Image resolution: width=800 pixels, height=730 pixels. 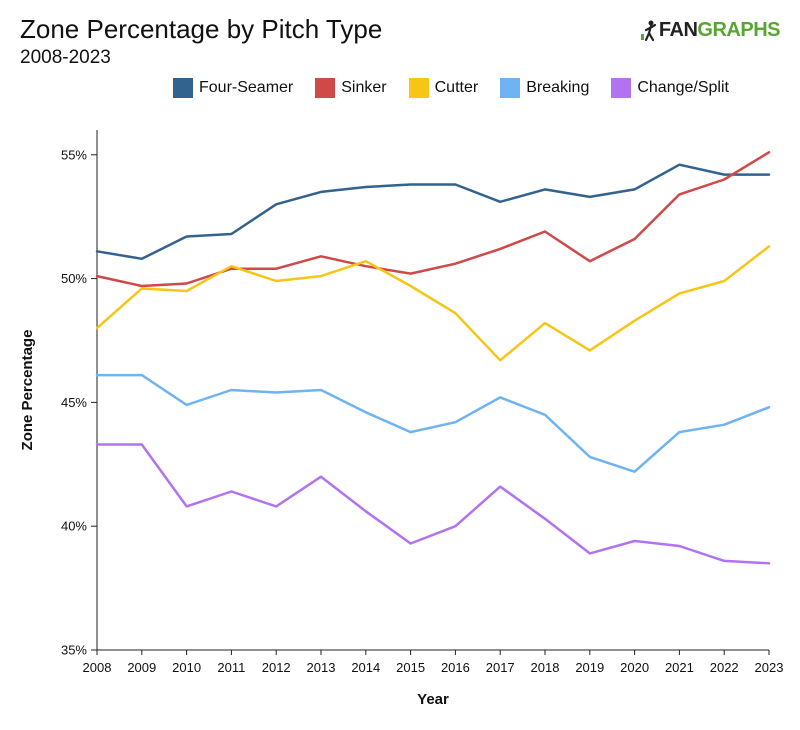 I want to click on x-tick-label: 2017, so click(x=500, y=667).